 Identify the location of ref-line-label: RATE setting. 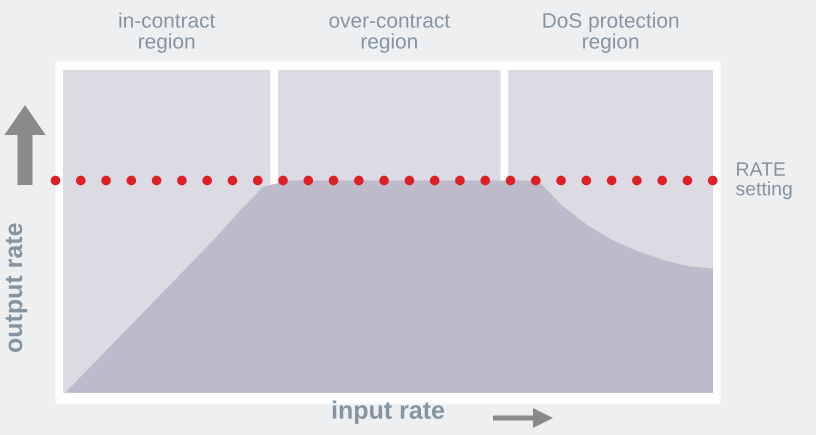
(764, 181).